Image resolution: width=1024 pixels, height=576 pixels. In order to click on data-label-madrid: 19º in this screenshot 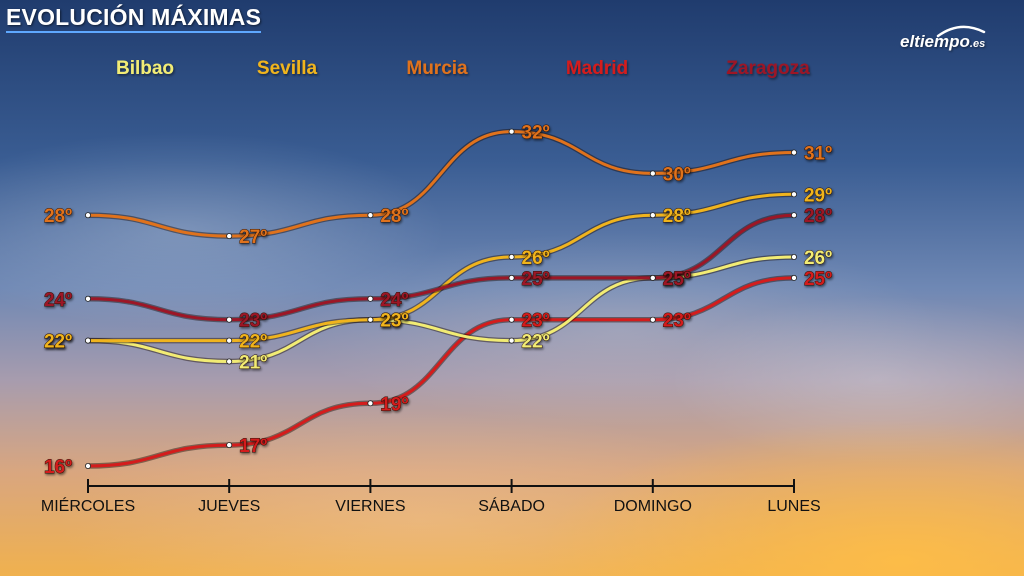, I will do `click(394, 404)`.